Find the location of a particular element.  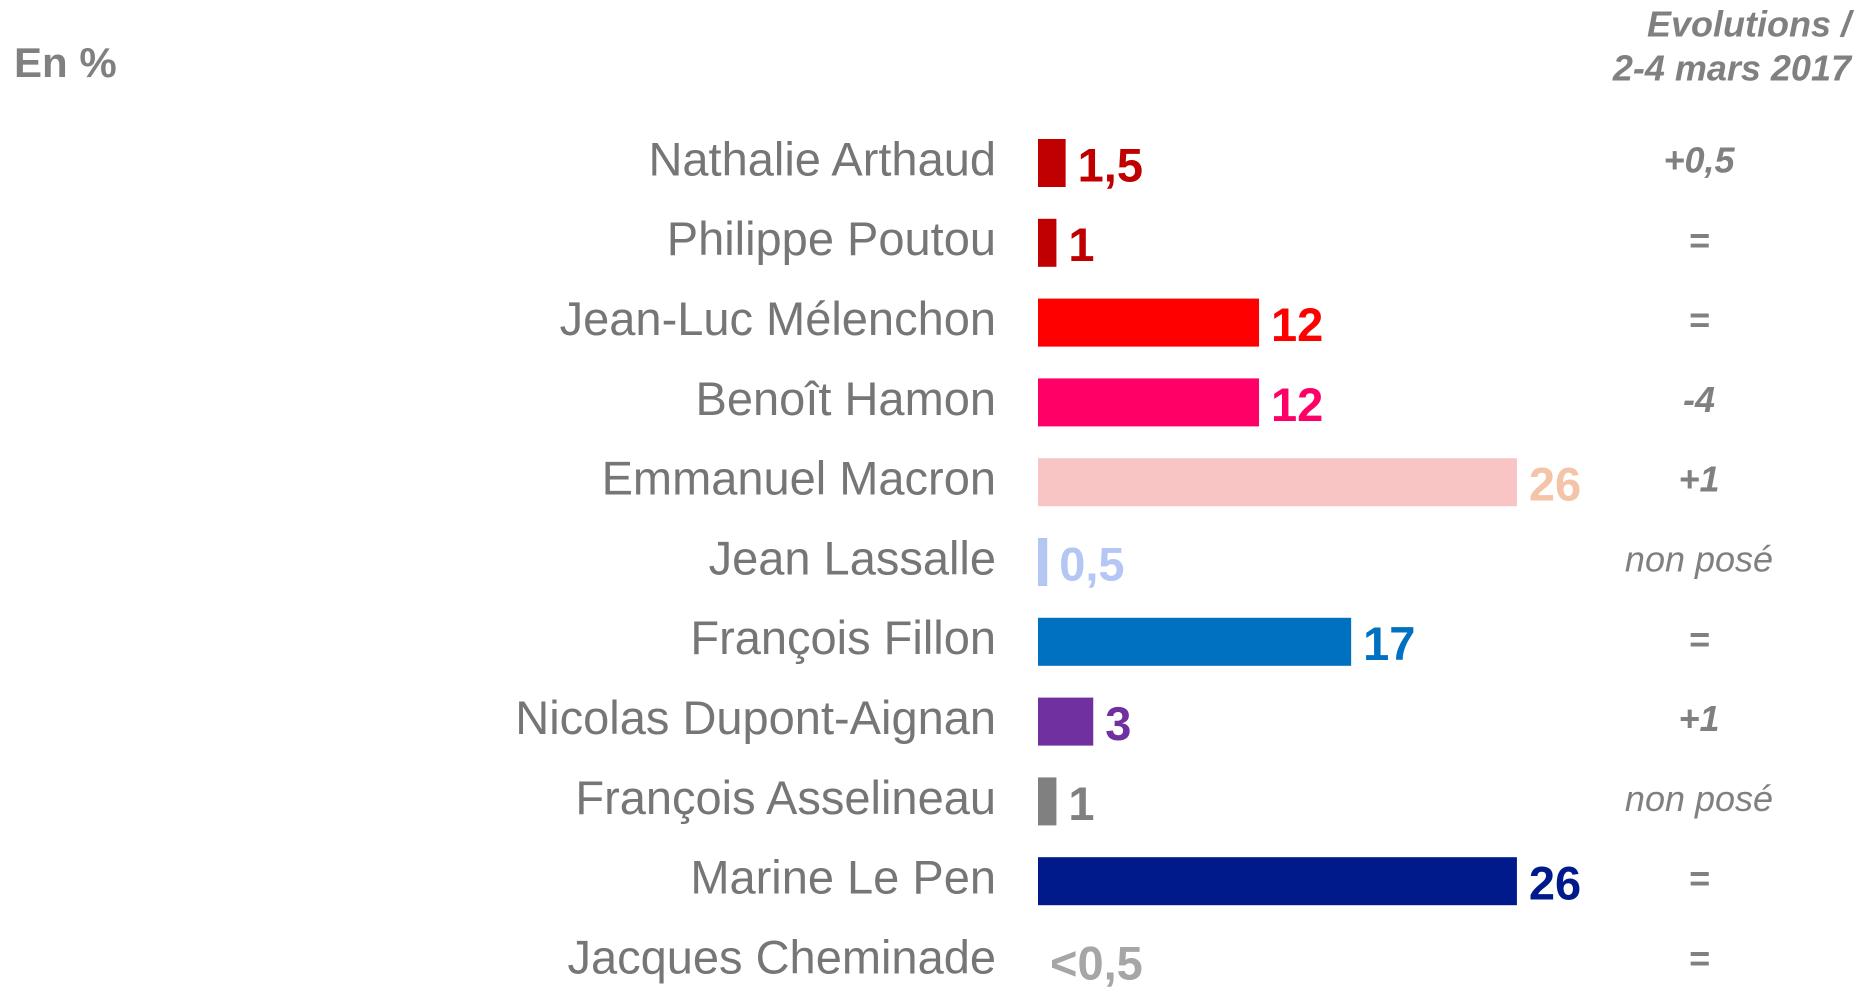

category-label: Jean-Luc Mélenchon is located at coordinates (778, 318).